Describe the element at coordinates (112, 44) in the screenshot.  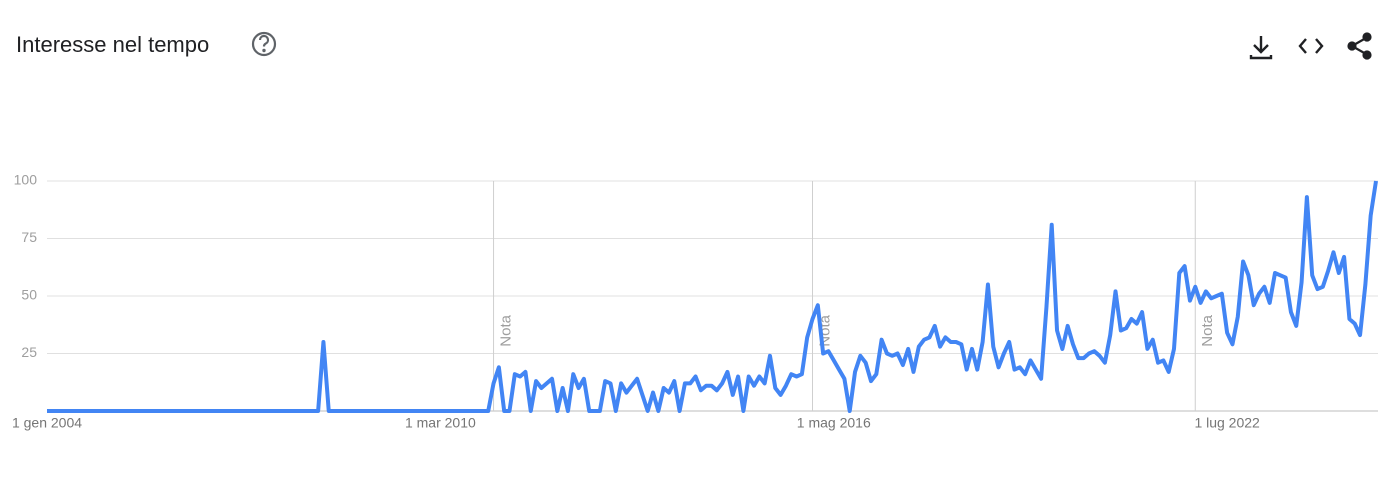
I see `chart-title: Interesse nel tempo` at that location.